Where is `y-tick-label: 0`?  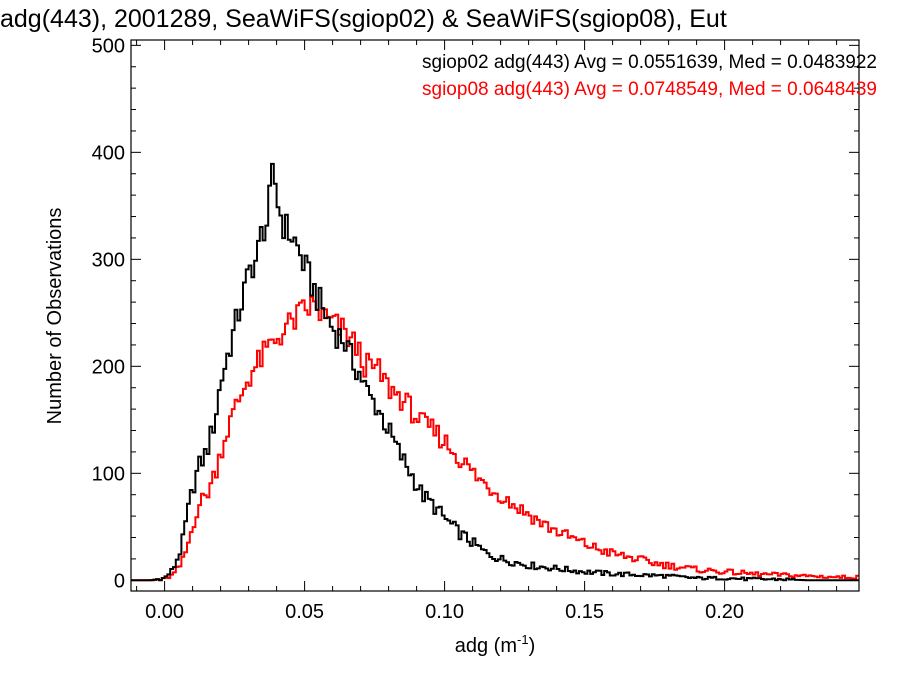 y-tick-label: 0 is located at coordinates (119, 581).